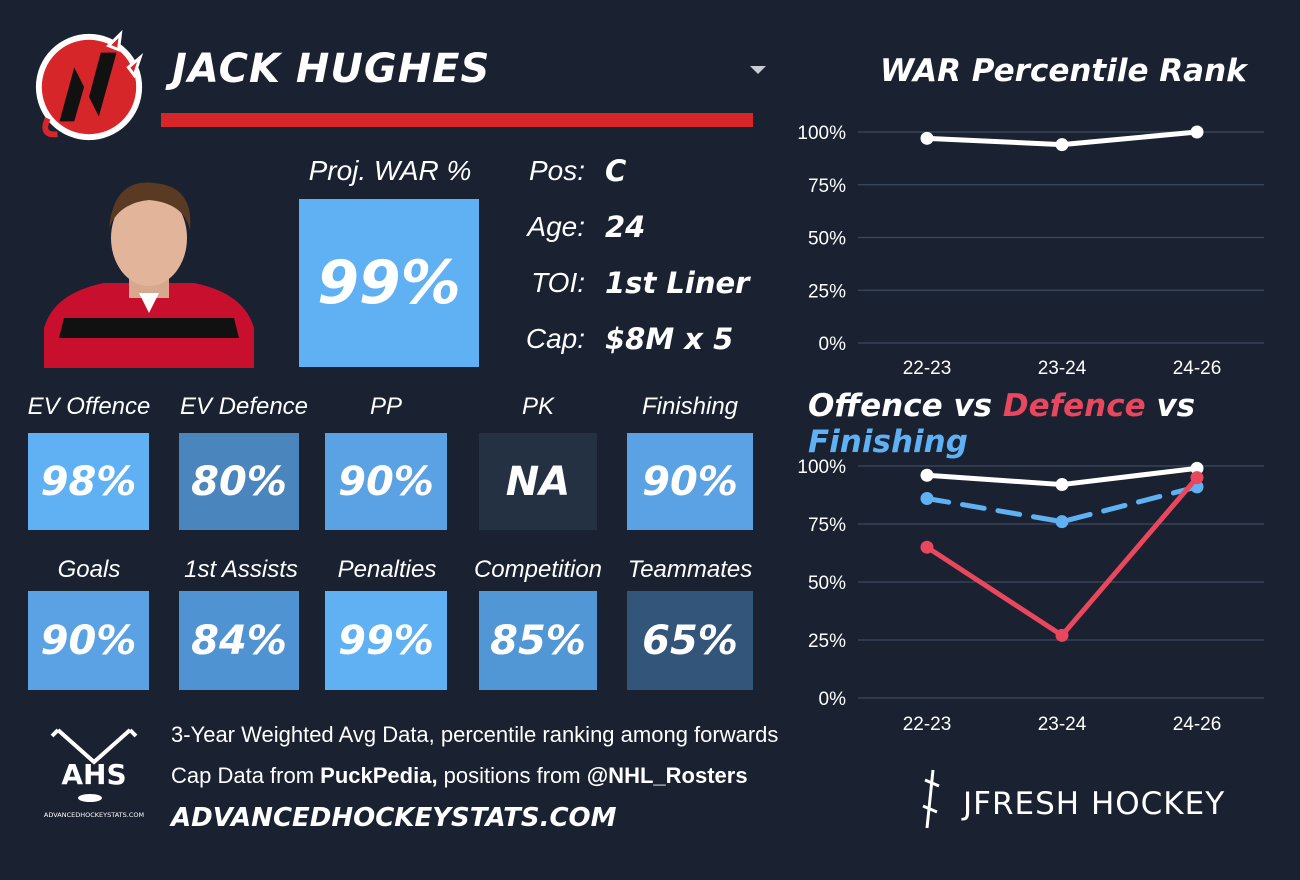 This screenshot has width=1300, height=880. What do you see at coordinates (1062, 556) in the screenshot?
I see `series-line-defence` at bounding box center [1062, 556].